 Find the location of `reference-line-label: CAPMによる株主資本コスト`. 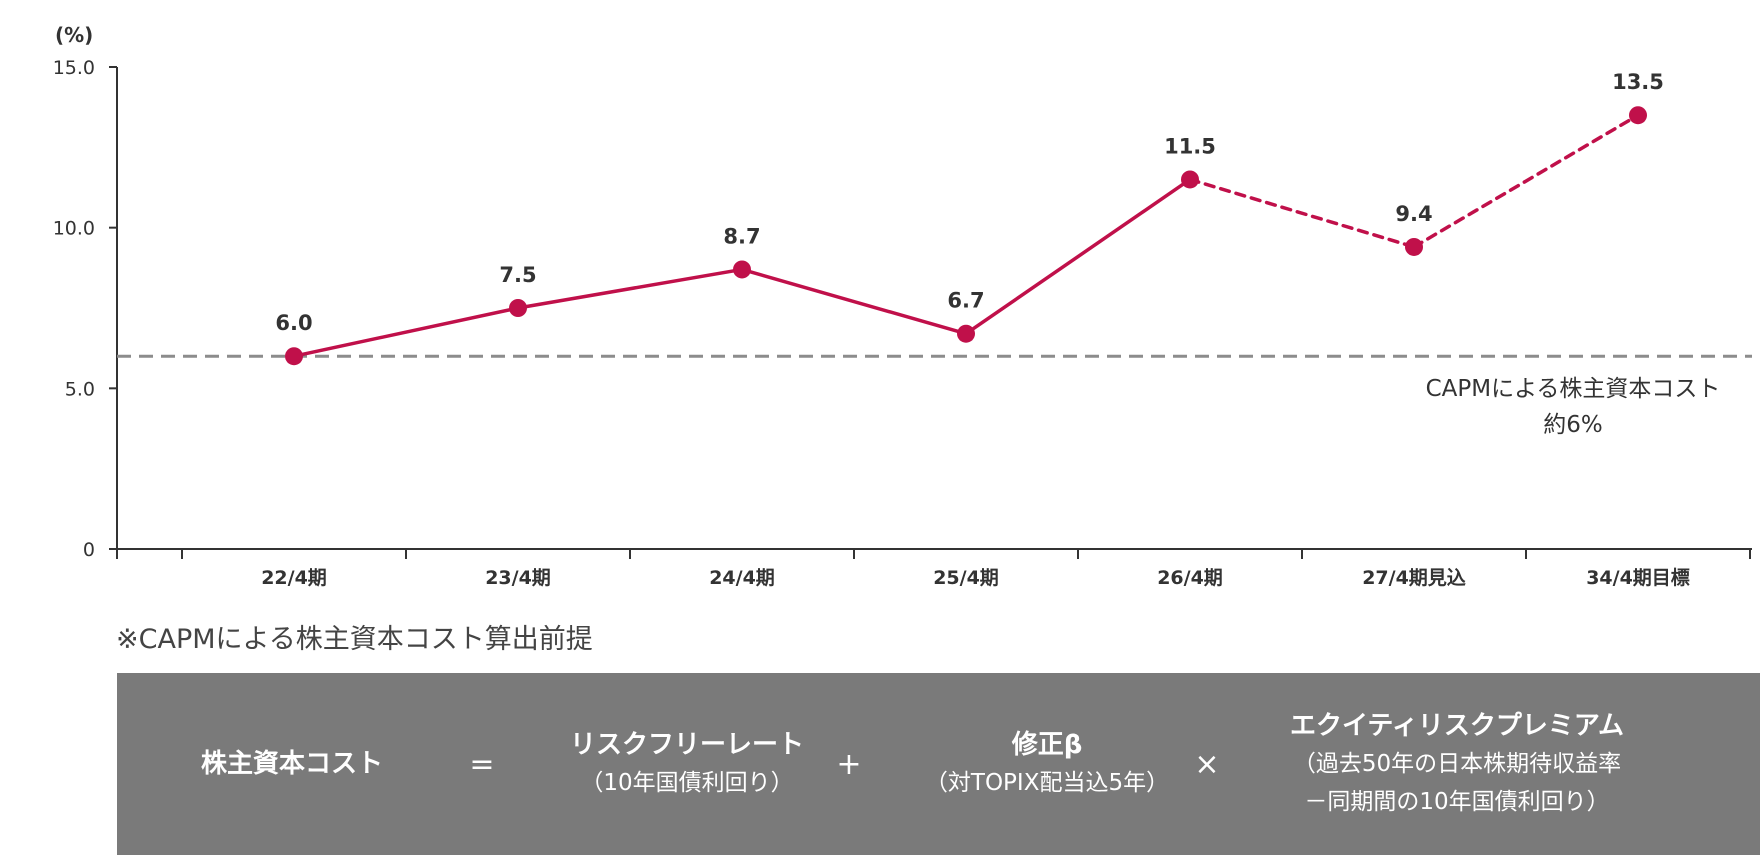

reference-line-label: CAPMによる株主資本コスト is located at coordinates (1573, 389).